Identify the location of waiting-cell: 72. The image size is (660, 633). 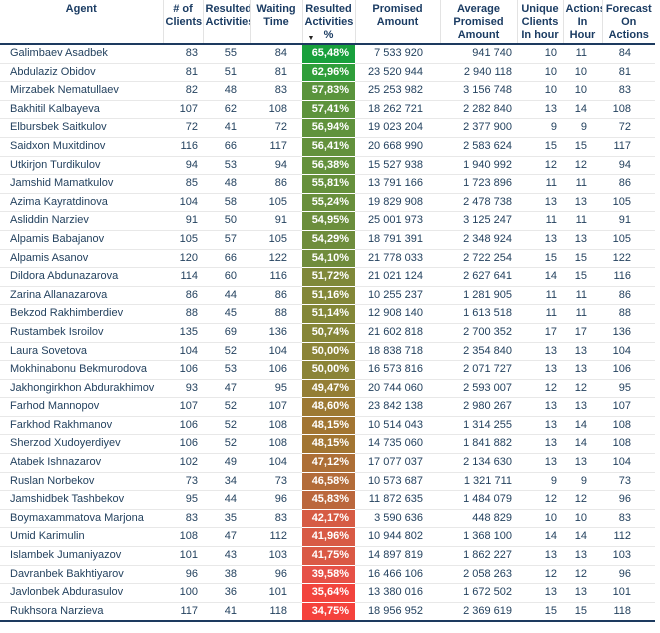
(276, 128).